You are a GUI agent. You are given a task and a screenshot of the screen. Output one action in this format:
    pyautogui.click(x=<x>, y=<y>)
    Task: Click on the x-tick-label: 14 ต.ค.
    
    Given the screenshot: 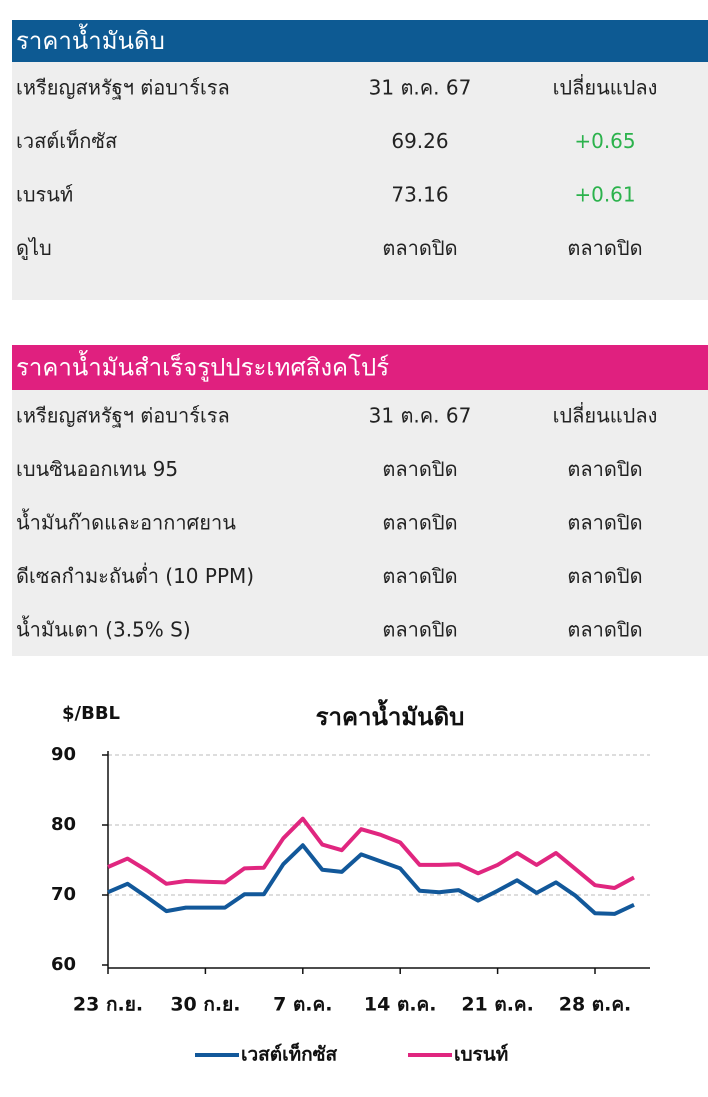 What is the action you would take?
    pyautogui.click(x=400, y=1005)
    